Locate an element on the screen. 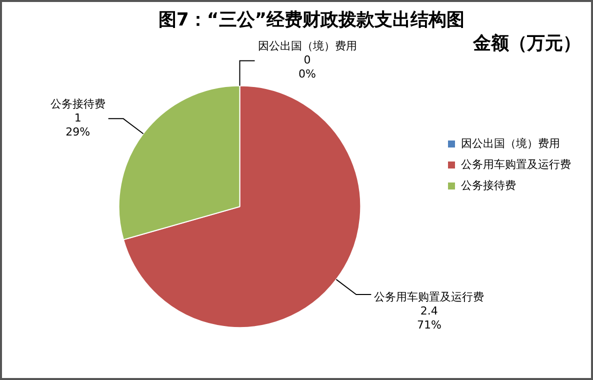 Image resolution: width=593 pixels, height=380 pixels. chart-subtitle: 金额（万元） is located at coordinates (526, 43).